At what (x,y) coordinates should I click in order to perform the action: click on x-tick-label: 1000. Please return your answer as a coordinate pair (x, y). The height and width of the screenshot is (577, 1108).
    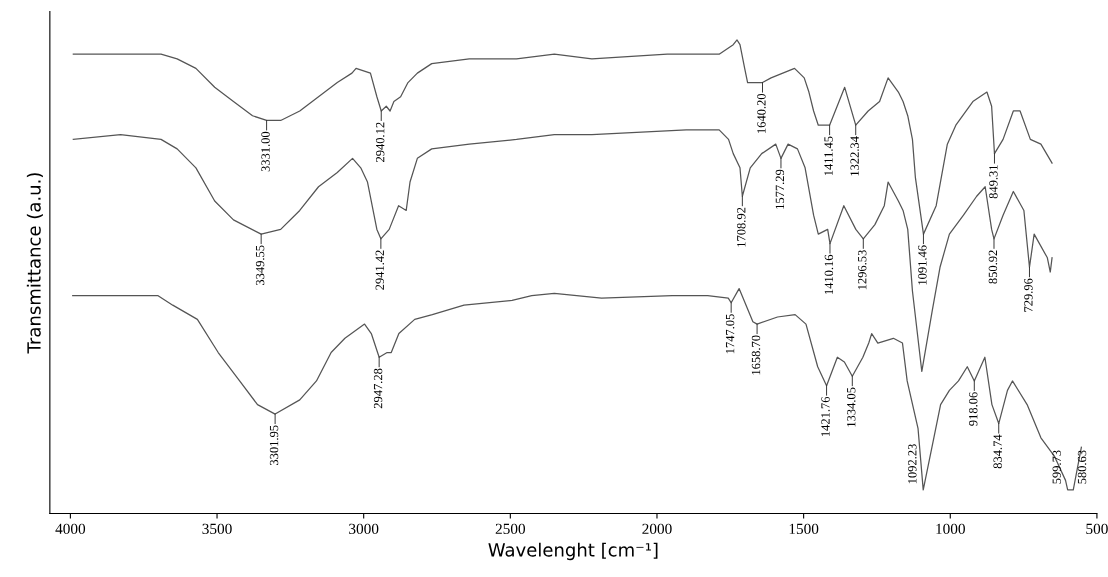
    Looking at the image, I should click on (950, 528).